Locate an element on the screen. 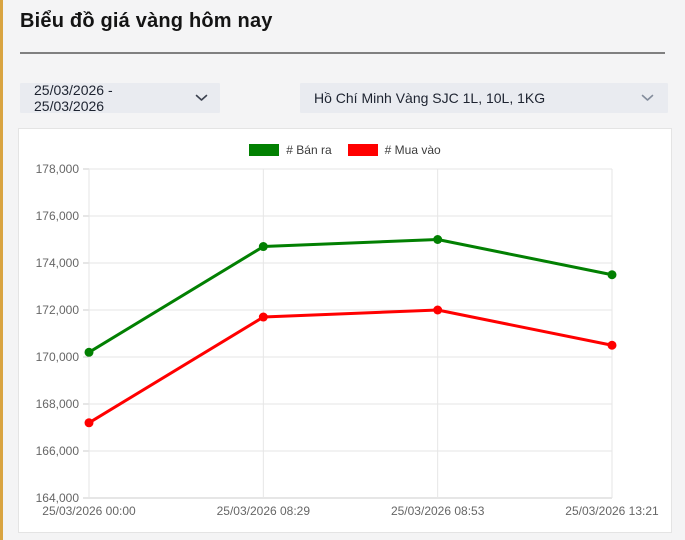 Image resolution: width=685 pixels, height=540 pixels. y-axis-label: 172,000 is located at coordinates (58, 310).